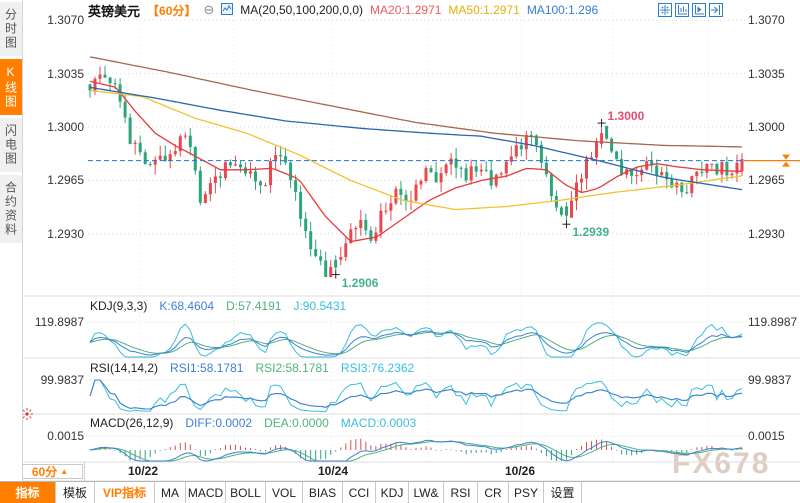  Describe the element at coordinates (11, 29) in the screenshot. I see `sidebar-item-time-chart: 分时图` at that location.